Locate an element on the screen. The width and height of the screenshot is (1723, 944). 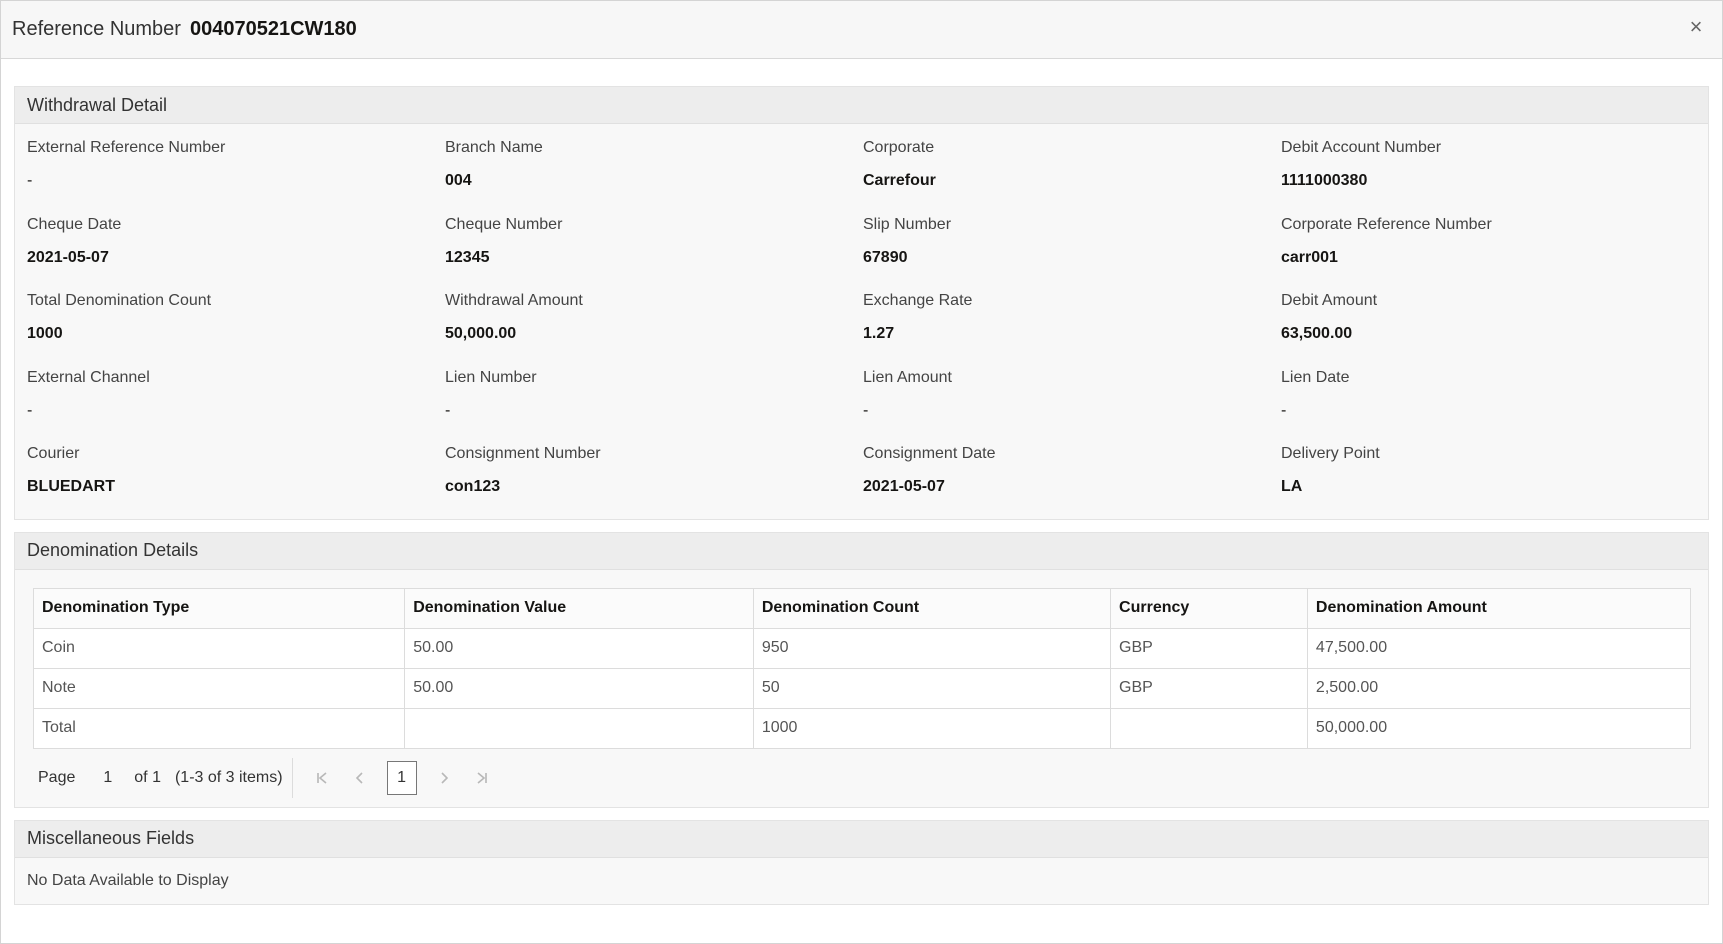
detail-field-label: Lien Date is located at coordinates (1315, 377).